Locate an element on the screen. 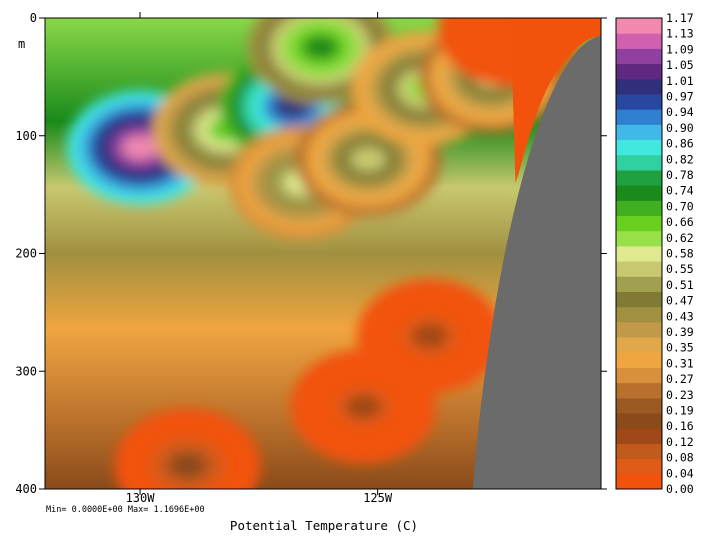 The width and height of the screenshot is (715, 550). colorbar-label: 0.08 is located at coordinates (680, 458).